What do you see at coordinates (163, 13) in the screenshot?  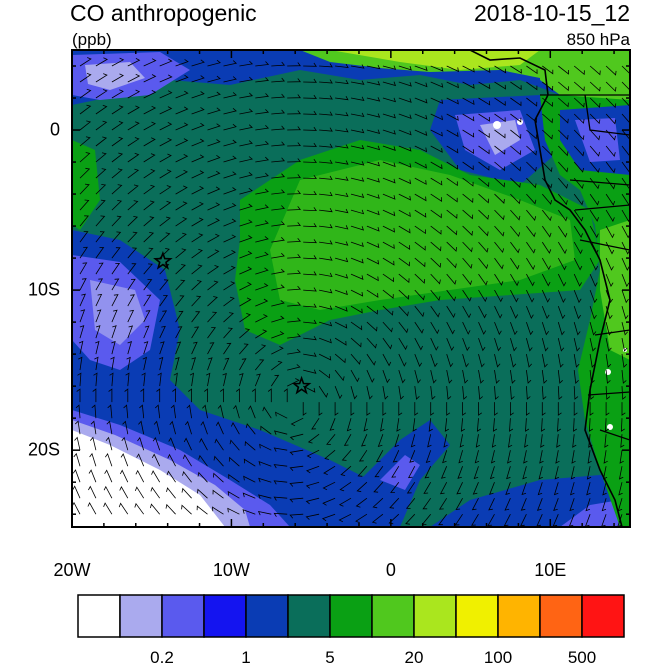 I see `chart-title: CO anthropogenic` at bounding box center [163, 13].